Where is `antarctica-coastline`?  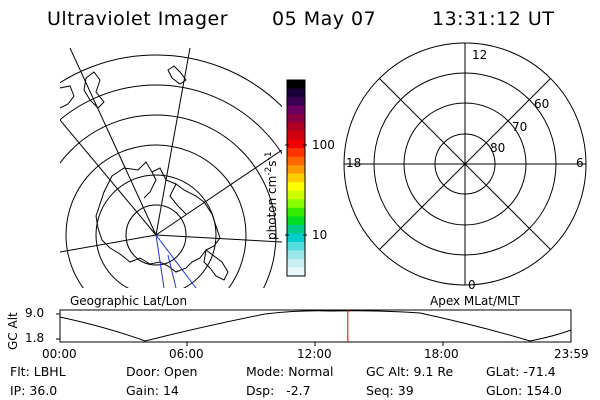 antarctica-coastline is located at coordinates (158, 217).